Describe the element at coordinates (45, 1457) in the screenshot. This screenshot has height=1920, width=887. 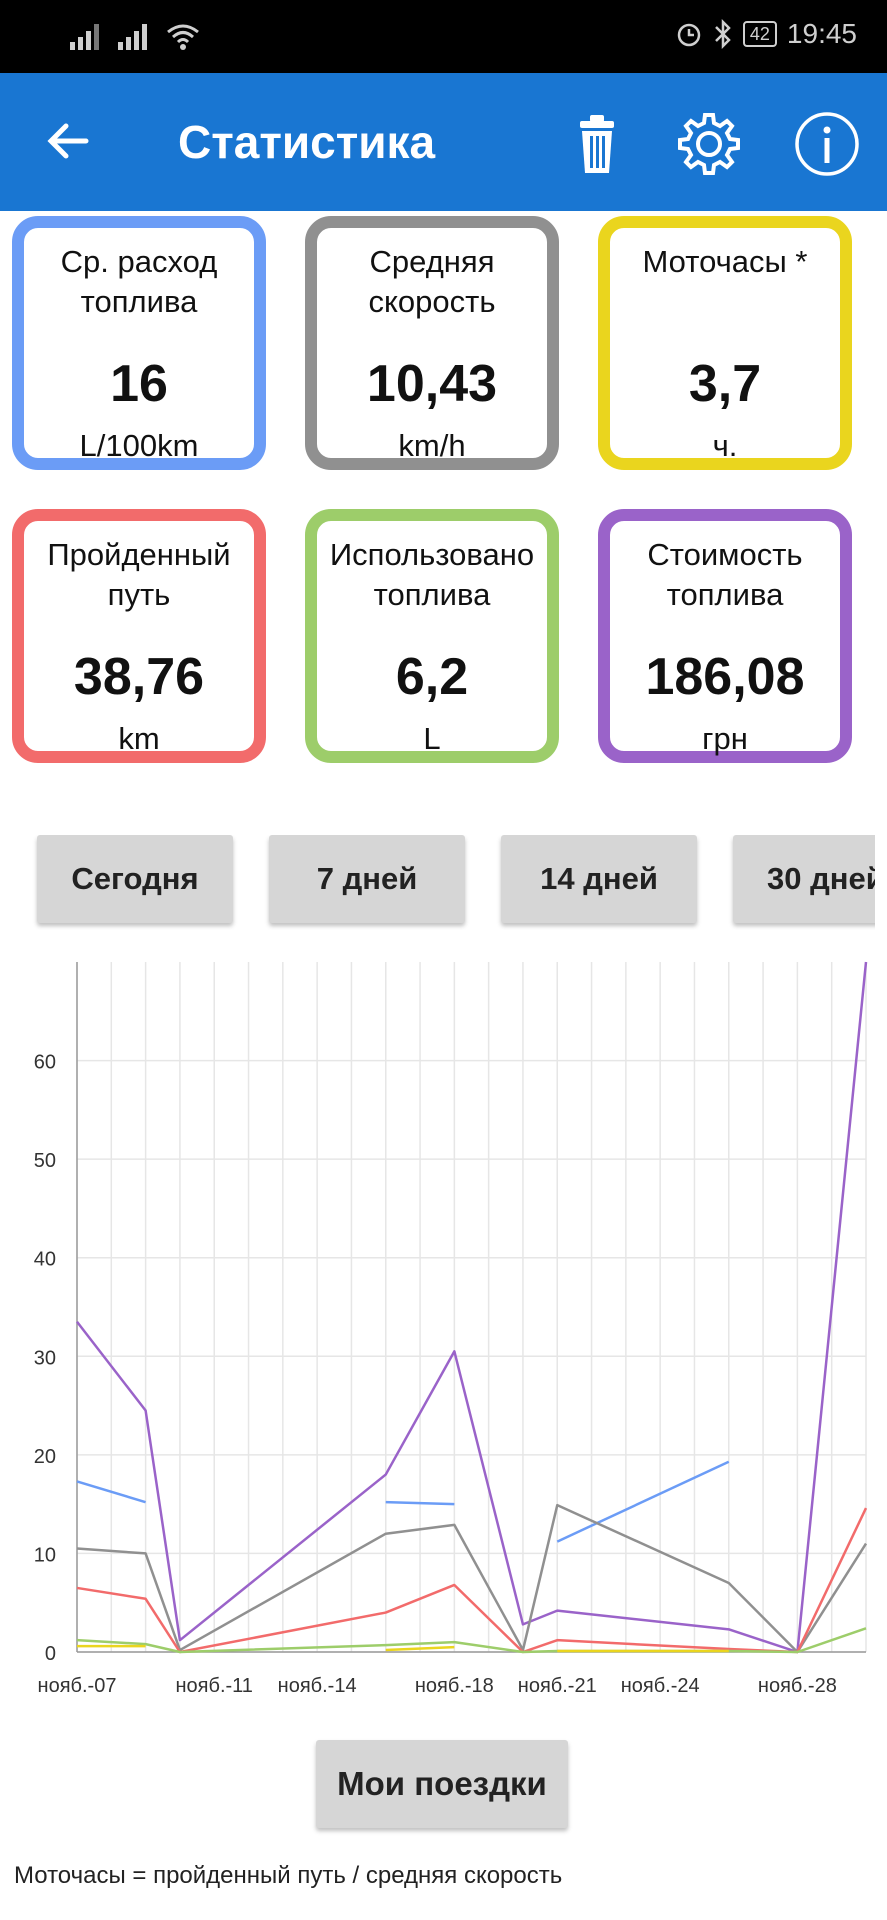
I see `y-tick-label: 20` at that location.